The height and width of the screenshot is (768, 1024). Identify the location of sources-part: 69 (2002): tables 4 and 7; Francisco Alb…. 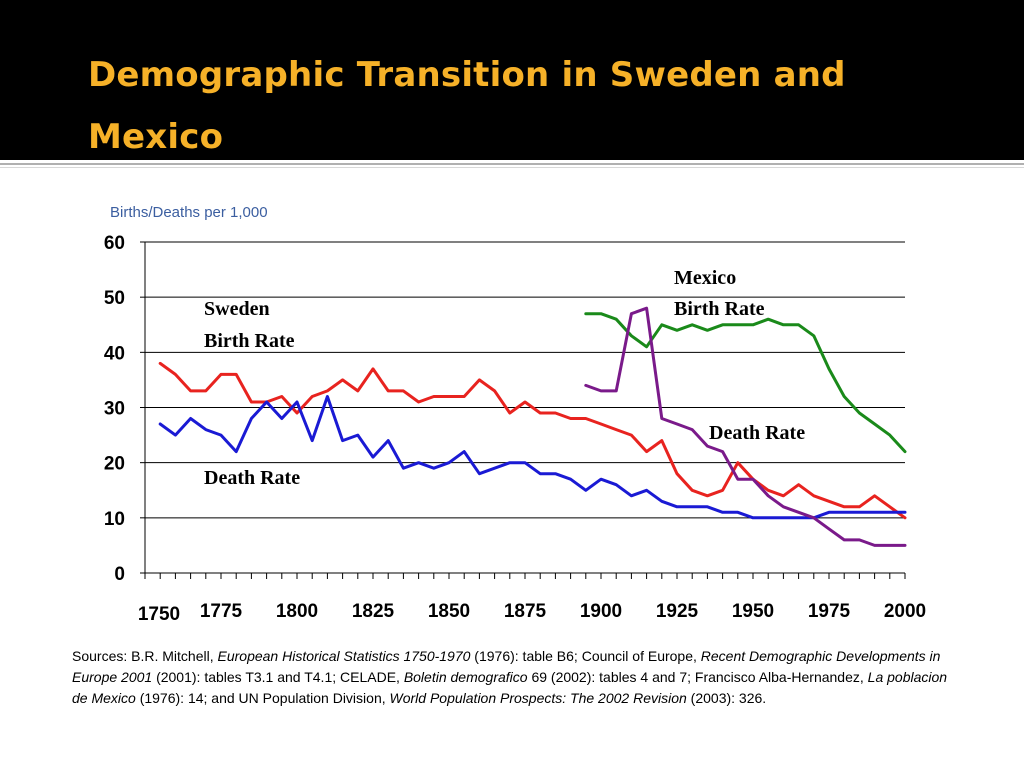
(697, 677).